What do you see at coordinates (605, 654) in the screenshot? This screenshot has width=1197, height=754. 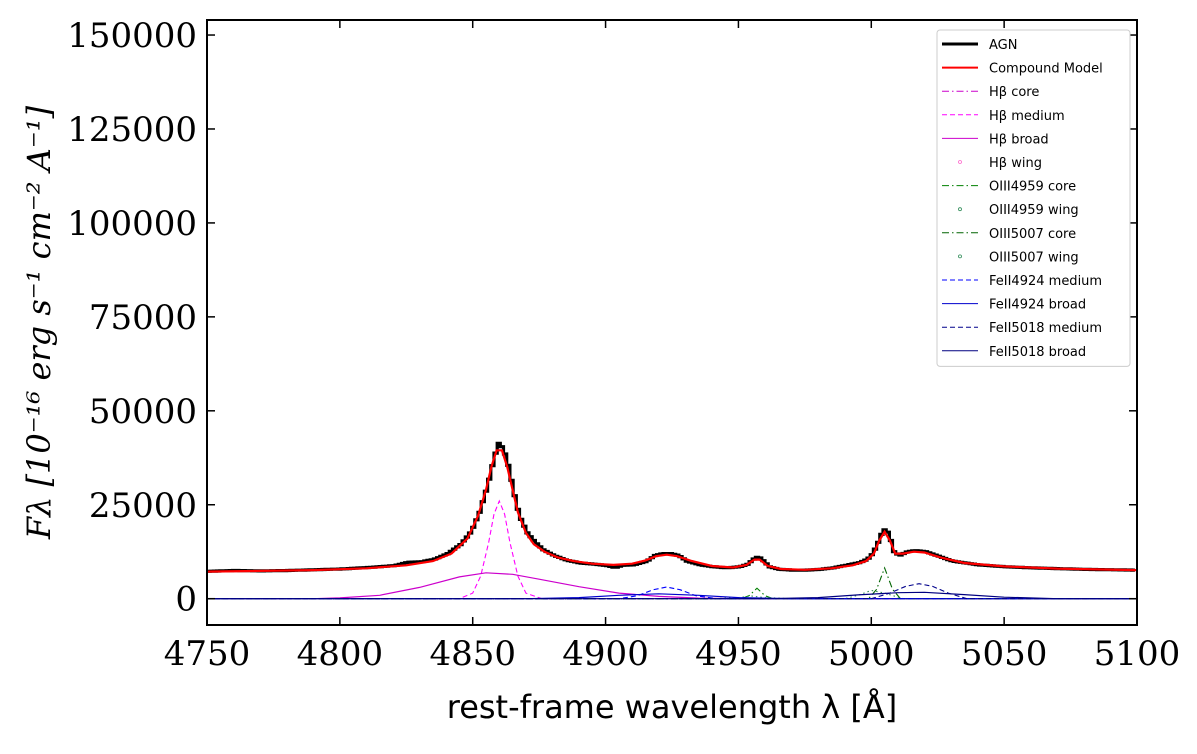 I see `x-tick-label: 4900` at bounding box center [605, 654].